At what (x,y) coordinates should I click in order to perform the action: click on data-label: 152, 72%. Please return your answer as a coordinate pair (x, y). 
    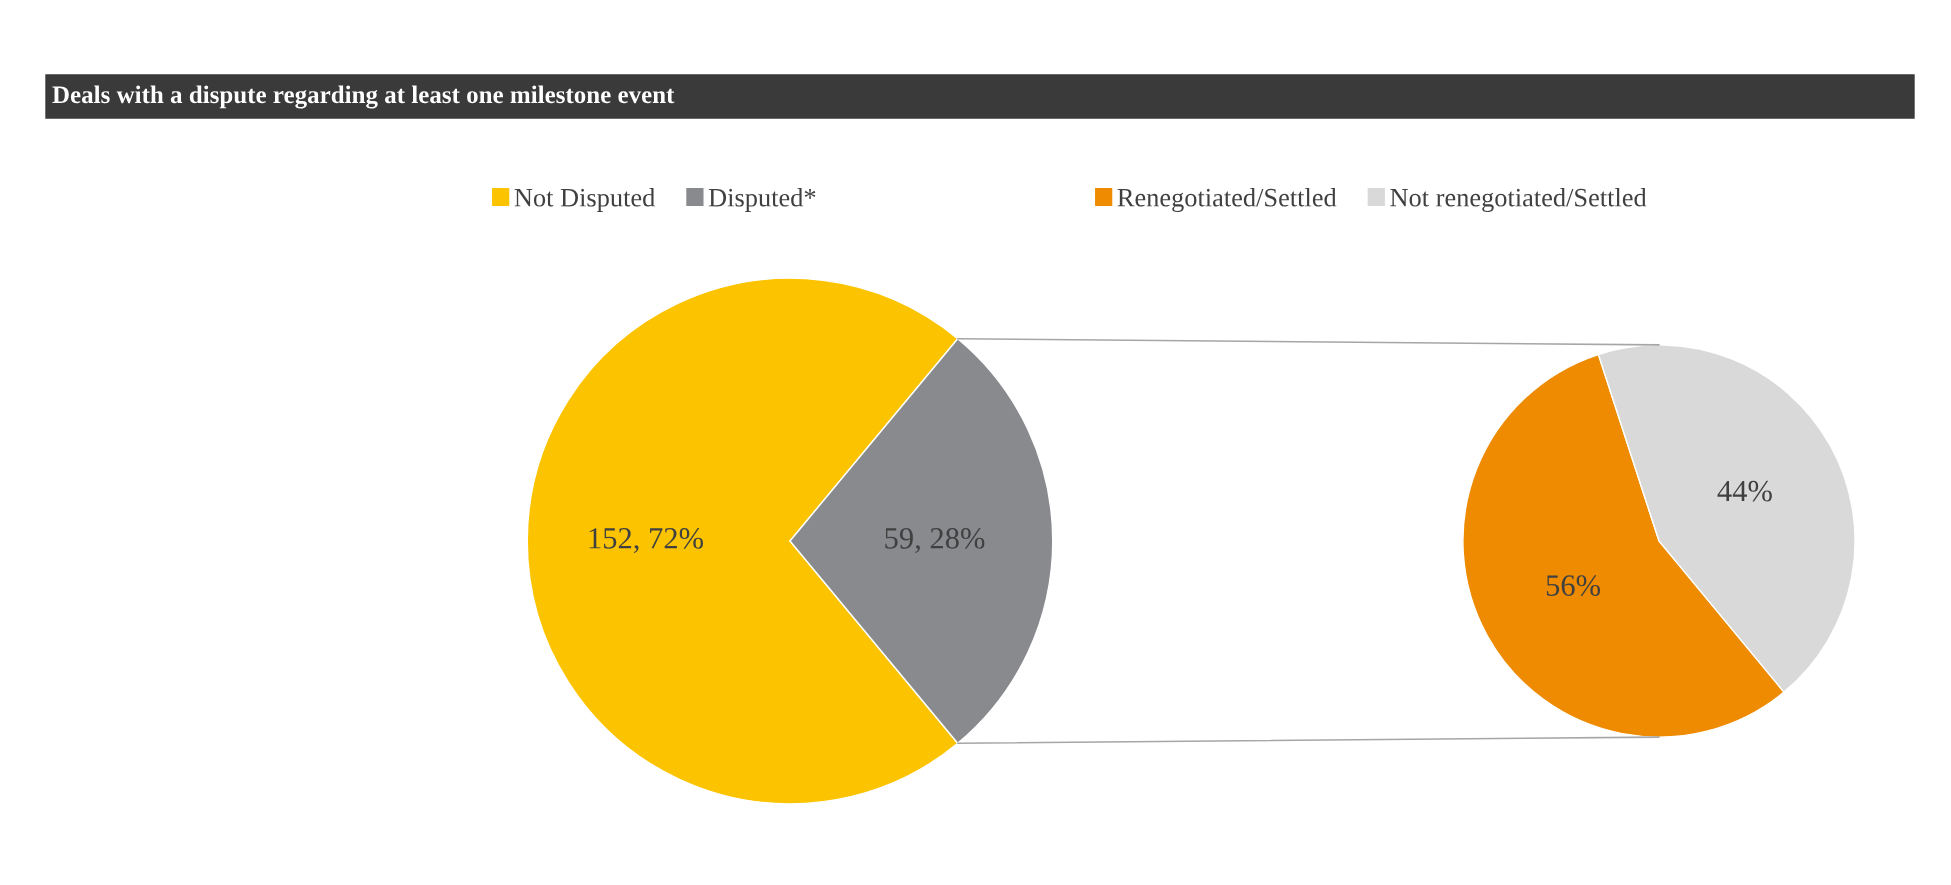
    Looking at the image, I should click on (646, 541).